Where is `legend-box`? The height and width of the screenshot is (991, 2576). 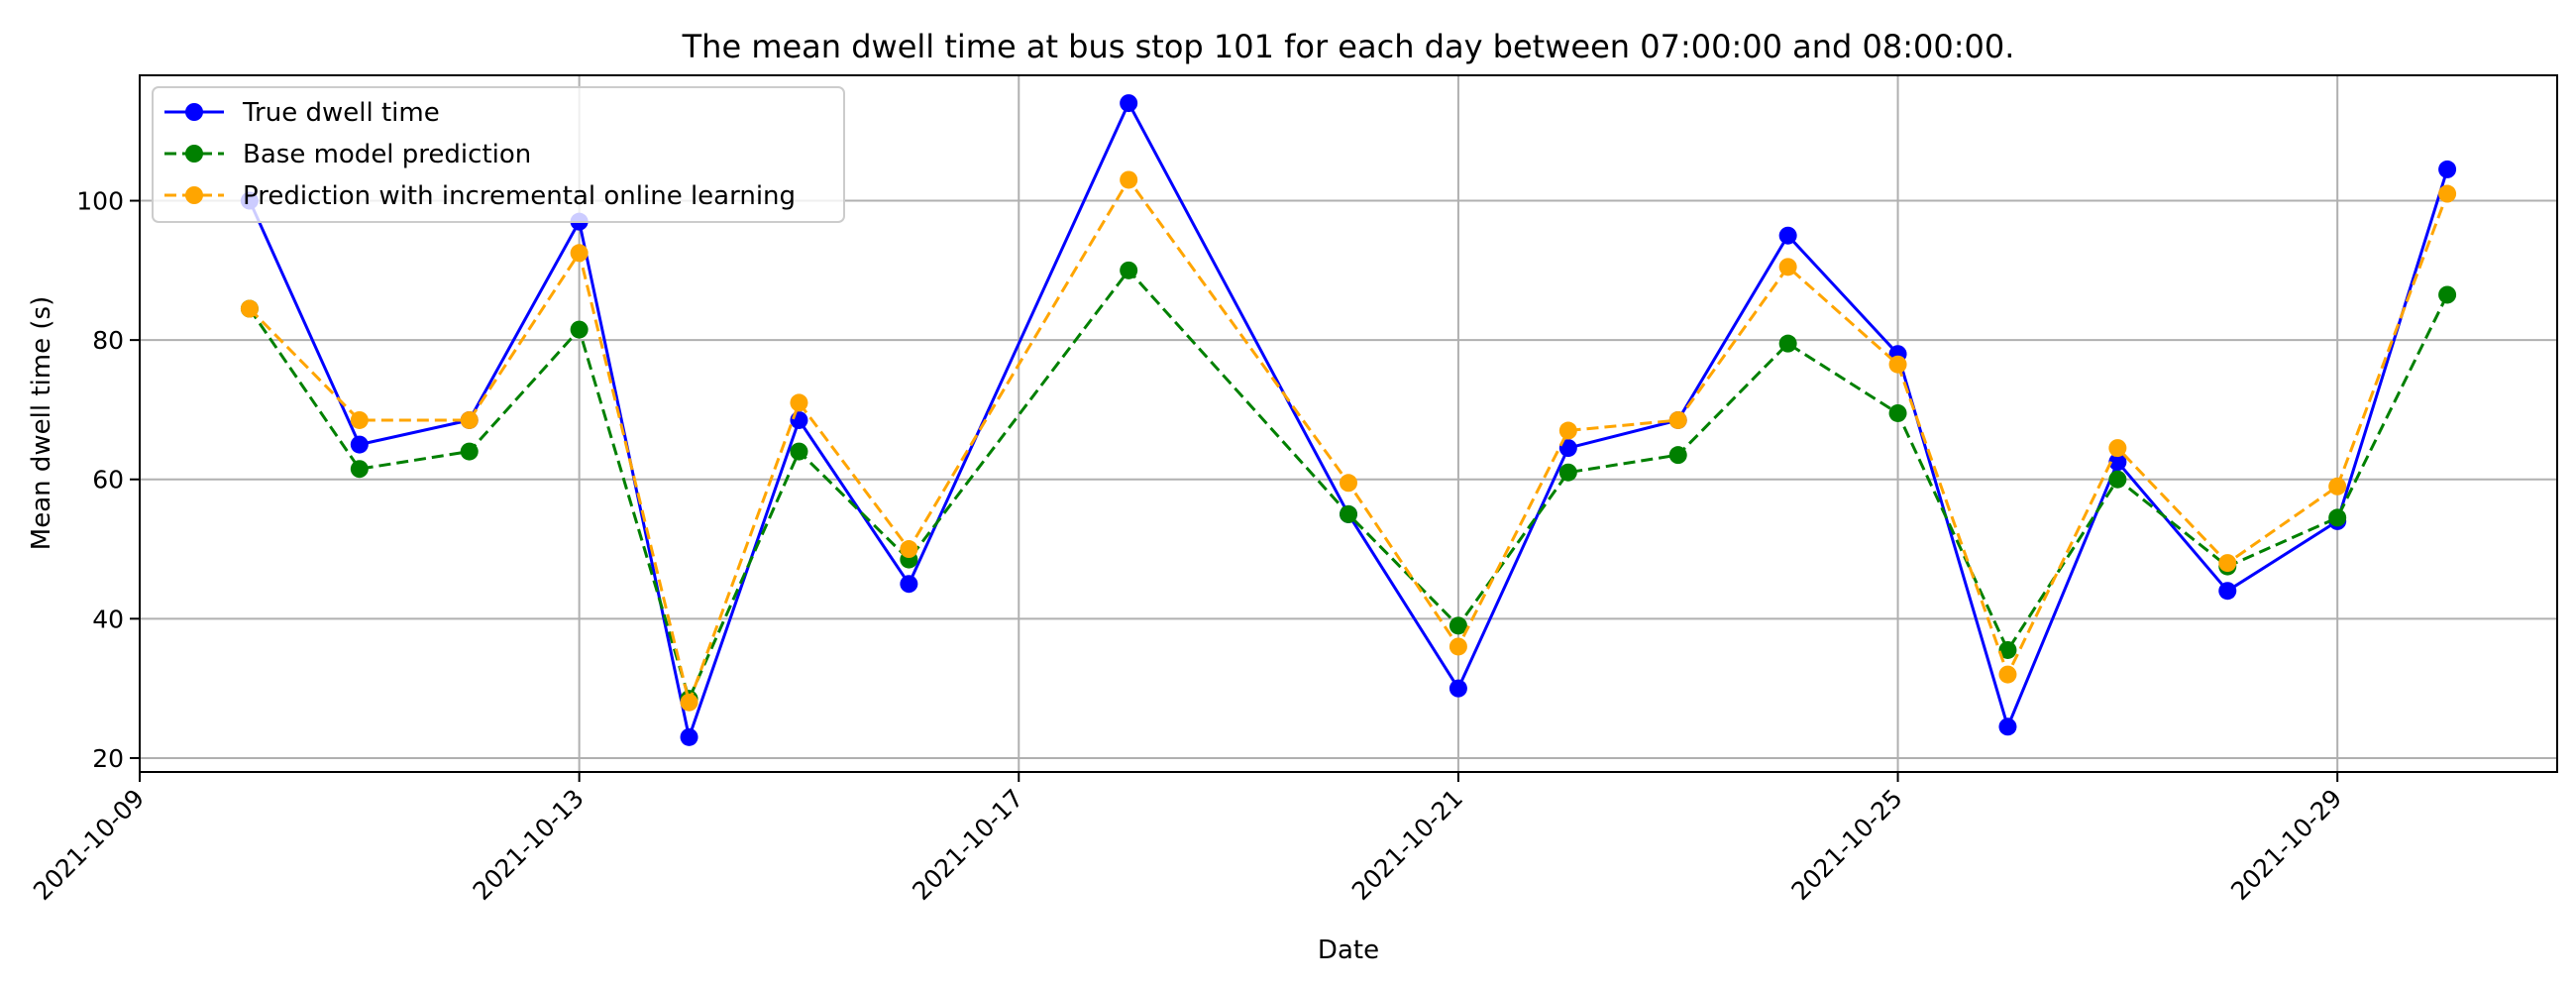
legend-box is located at coordinates (498, 154).